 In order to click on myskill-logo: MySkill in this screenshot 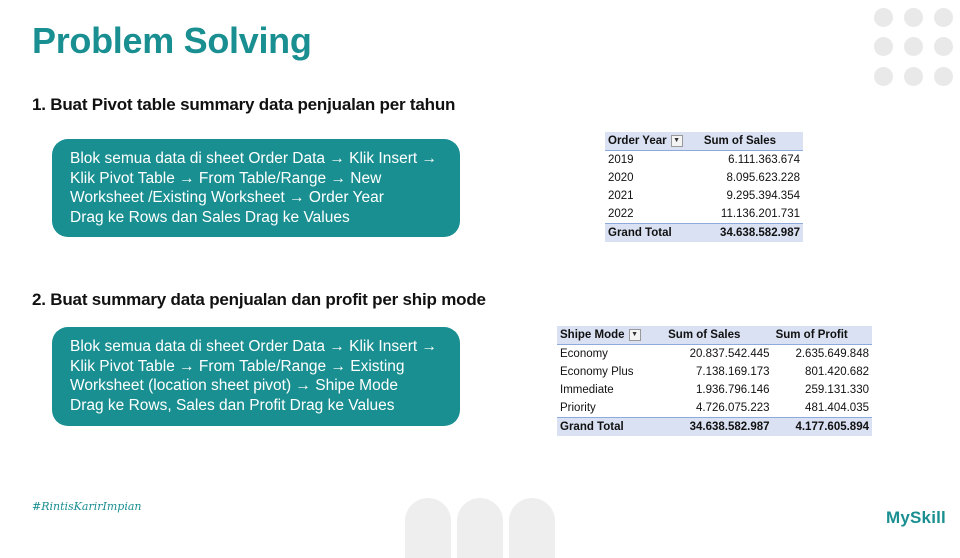, I will do `click(916, 517)`.